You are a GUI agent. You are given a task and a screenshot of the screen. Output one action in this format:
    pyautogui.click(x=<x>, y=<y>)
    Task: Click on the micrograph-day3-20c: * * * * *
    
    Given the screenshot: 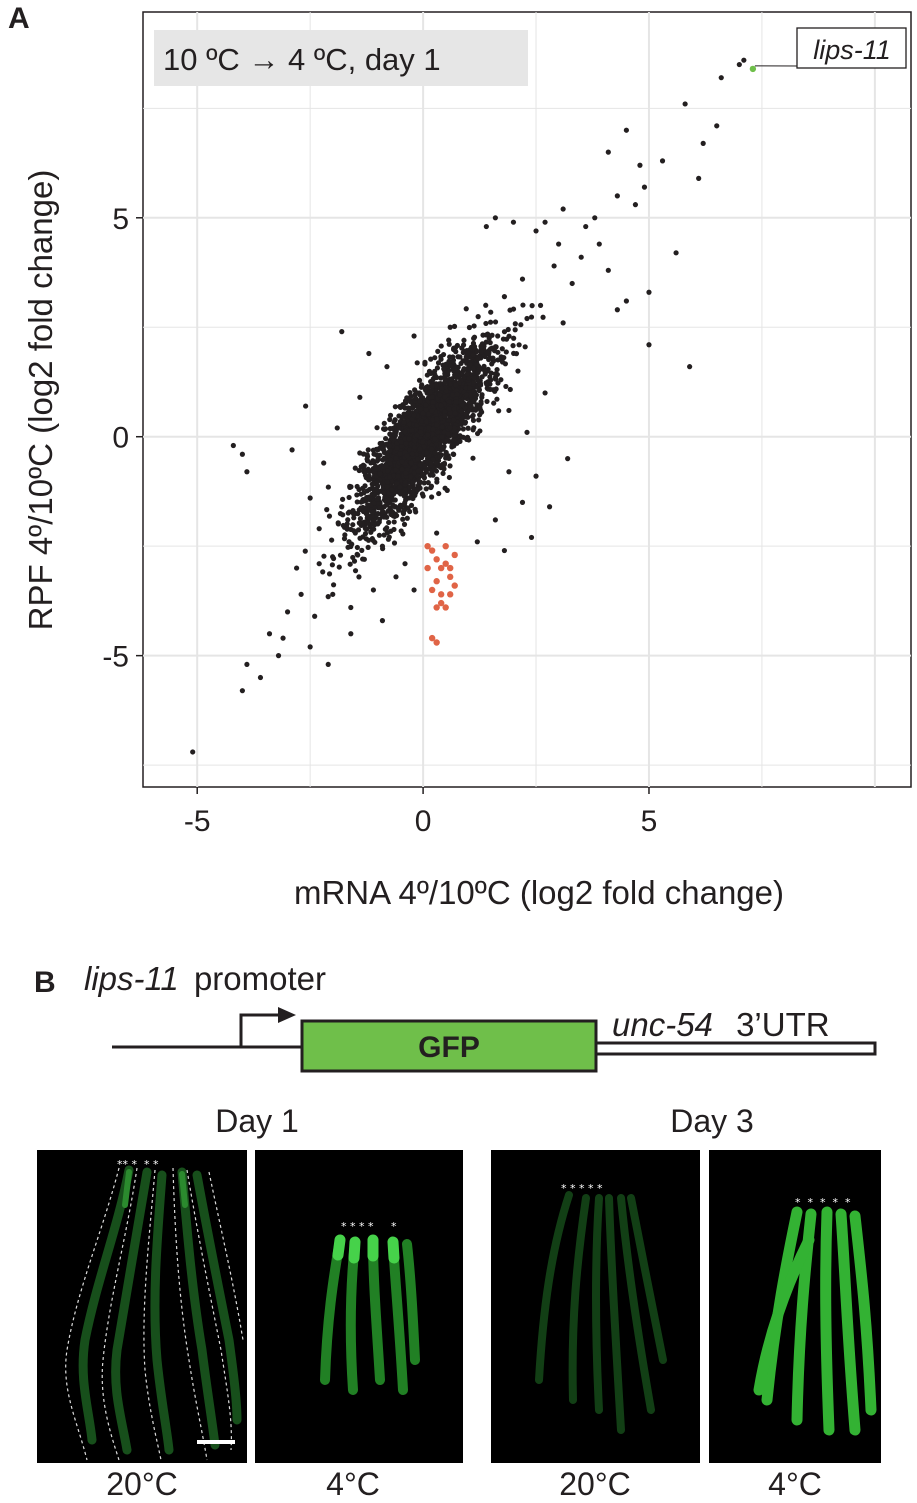 What is the action you would take?
    pyautogui.click(x=595, y=1306)
    